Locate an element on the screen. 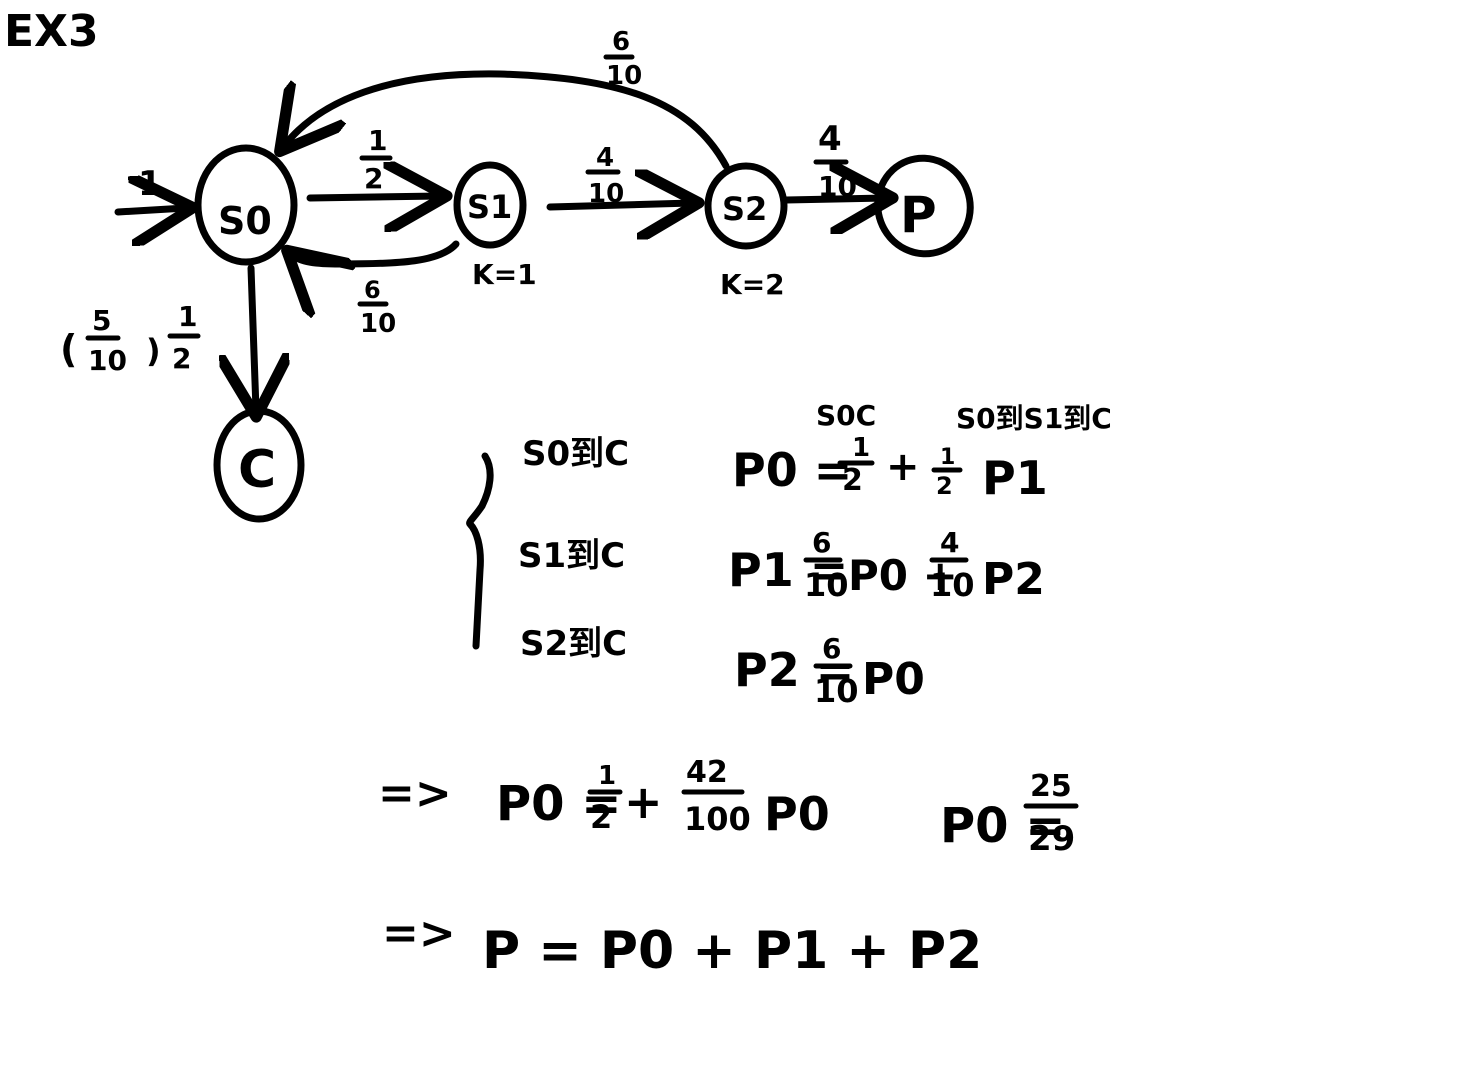  edge-s0-s1-den: 2 is located at coordinates (373, 178).